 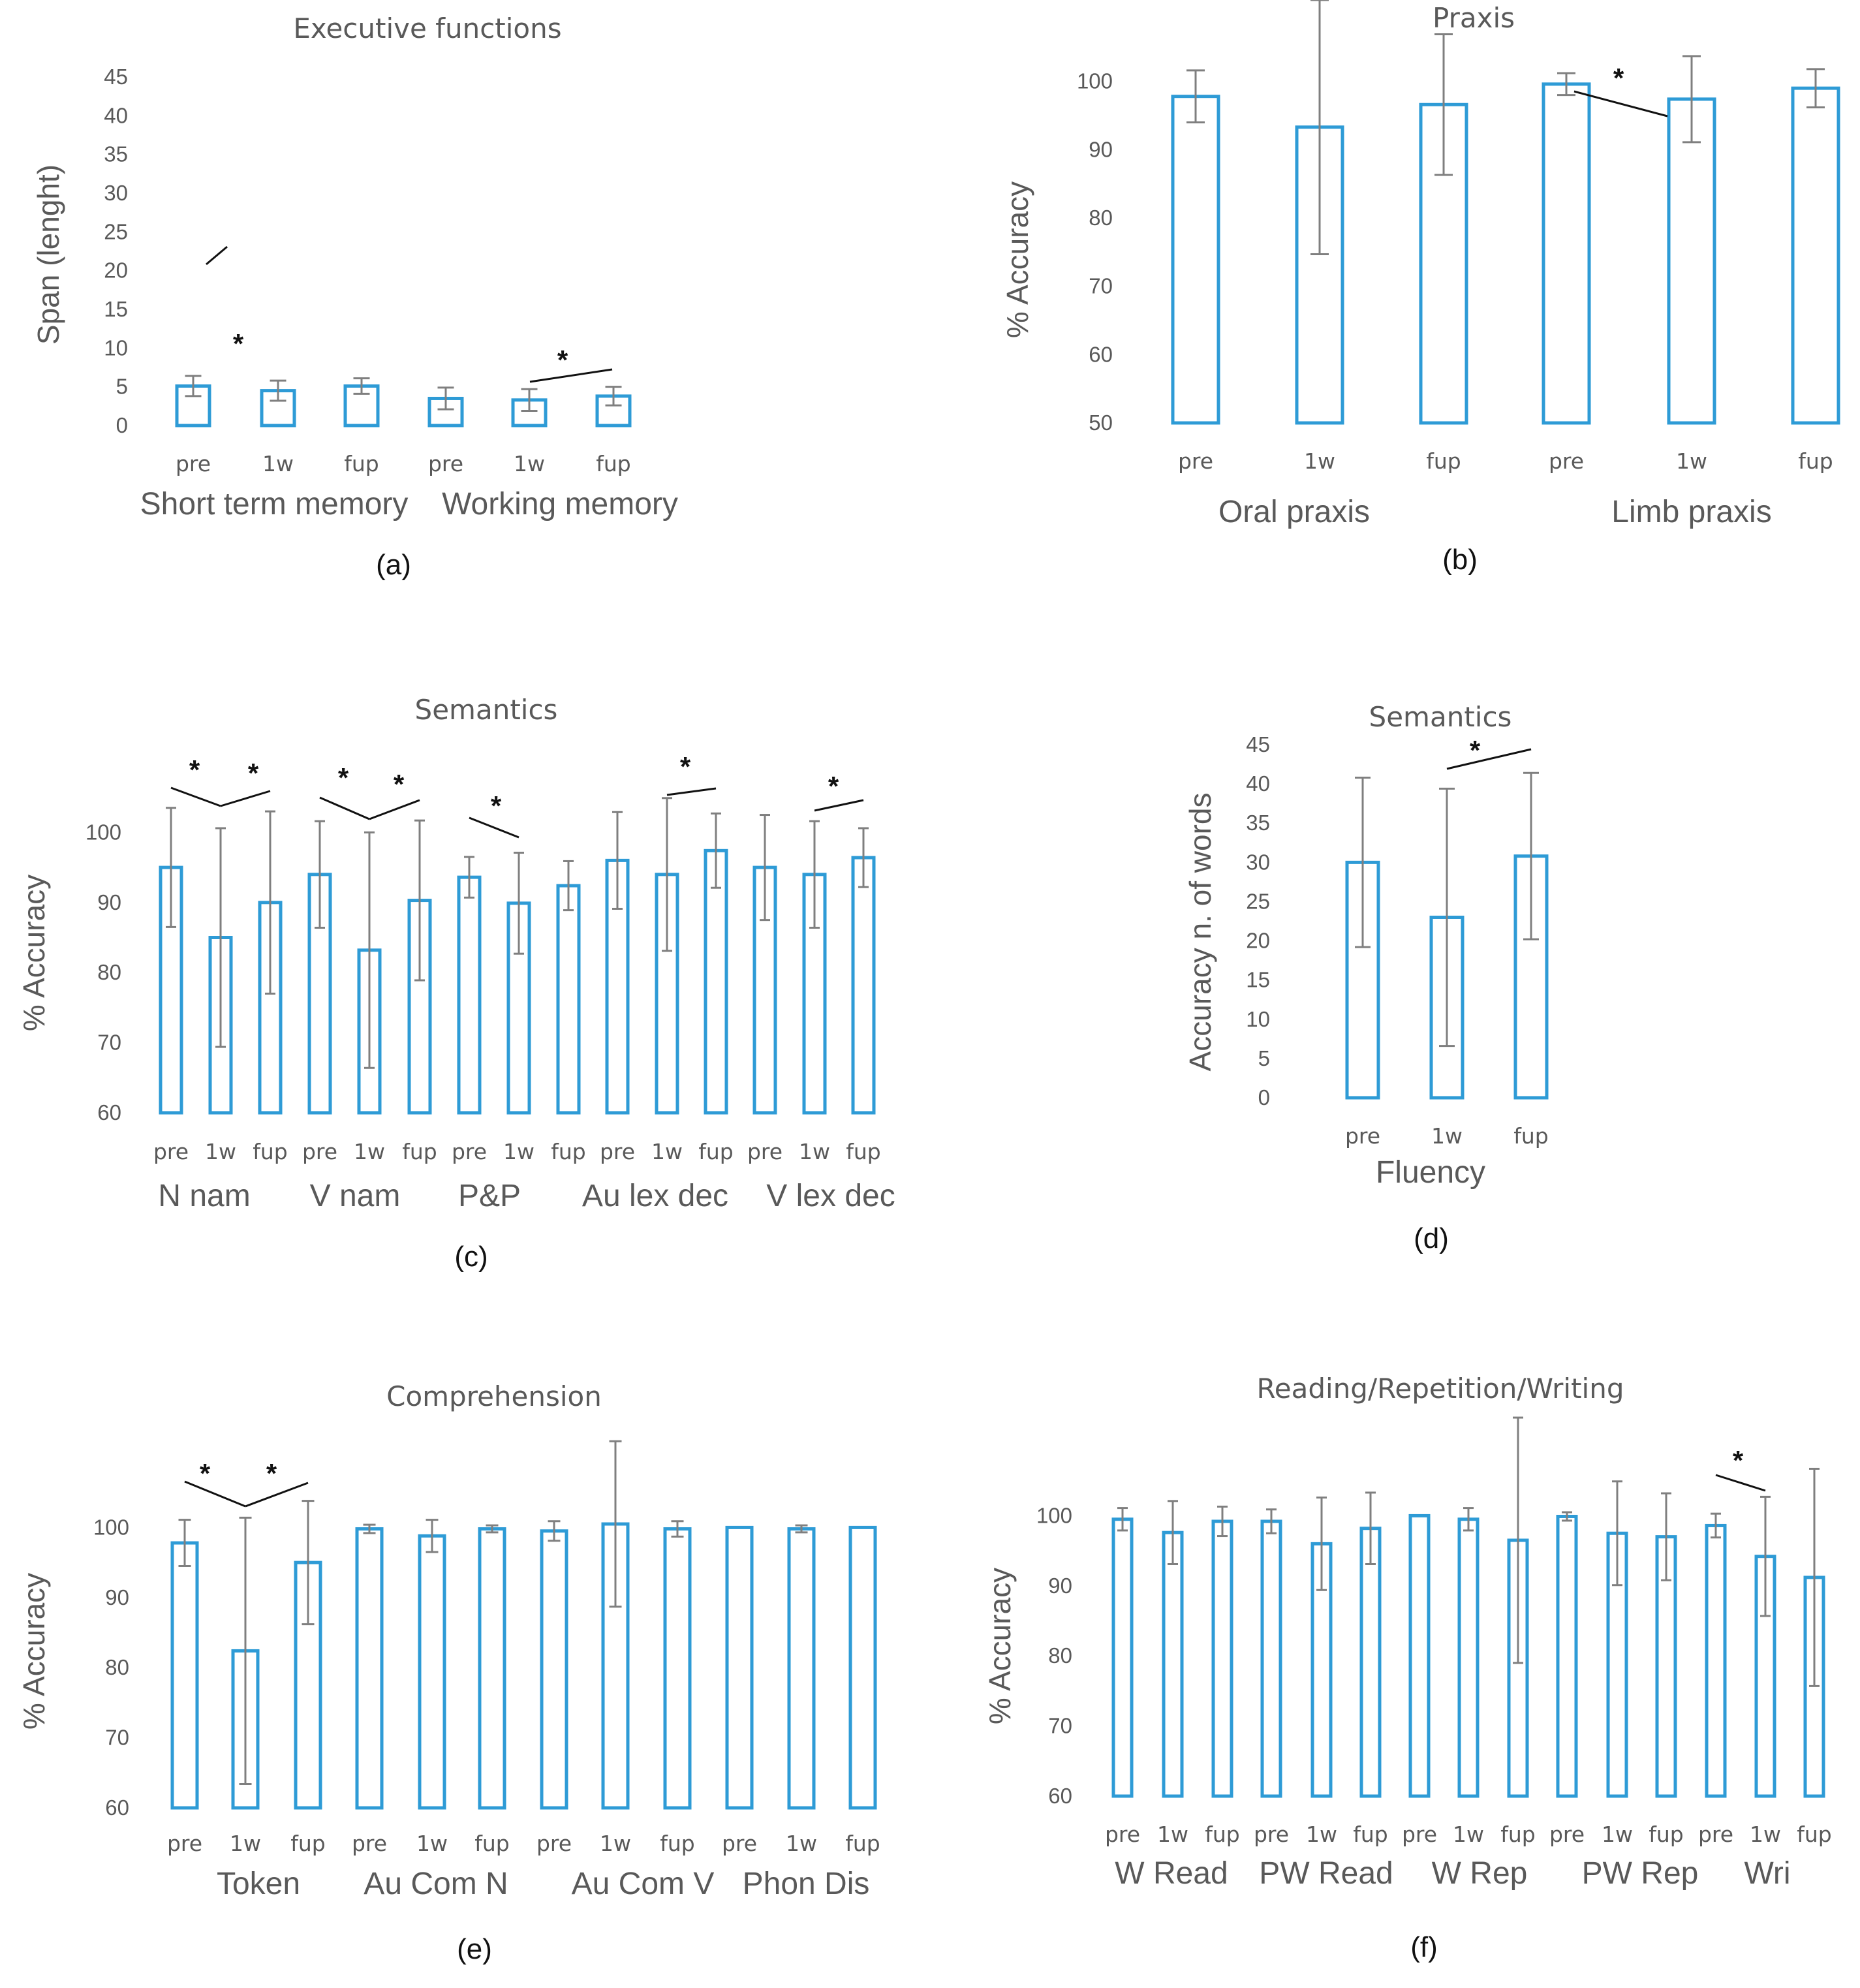 I want to click on group-label: V lex dec, so click(x=830, y=1196).